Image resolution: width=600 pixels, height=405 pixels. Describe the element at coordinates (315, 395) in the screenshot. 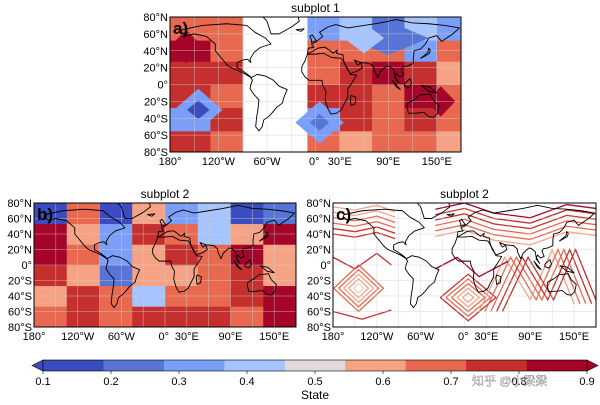

I see `colorbar-label: State` at that location.